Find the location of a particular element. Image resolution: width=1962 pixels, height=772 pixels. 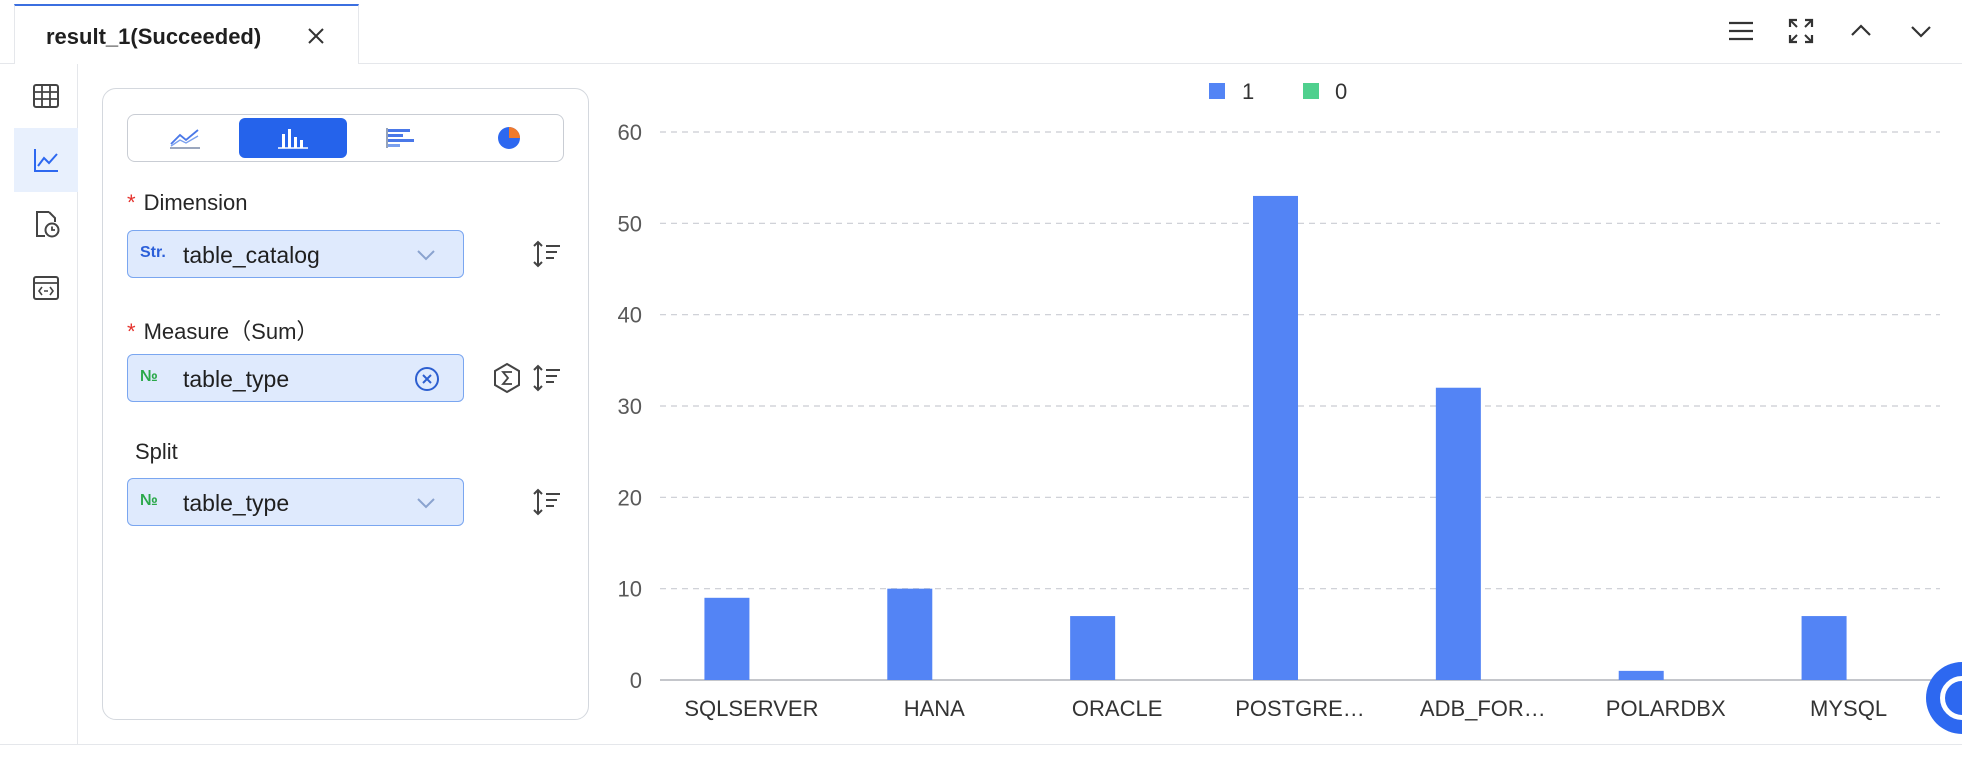

assistant-icon is located at coordinates (1951, 698).